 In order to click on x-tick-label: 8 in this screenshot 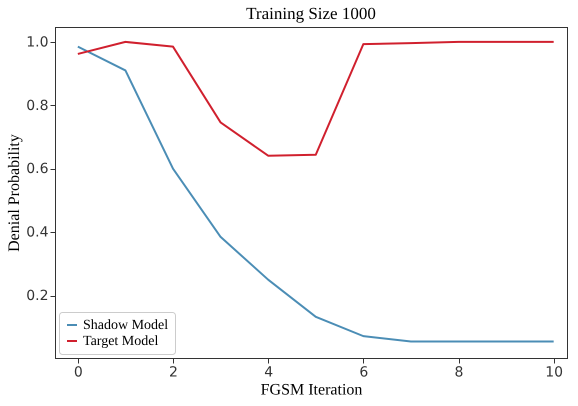, I will do `click(459, 372)`.